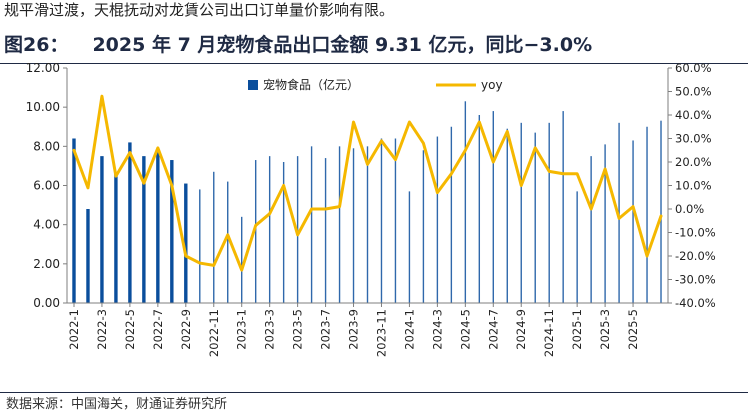 The width and height of the screenshot is (748, 417). What do you see at coordinates (270, 329) in the screenshot?
I see `x-tick-label: 2023-3` at bounding box center [270, 329].